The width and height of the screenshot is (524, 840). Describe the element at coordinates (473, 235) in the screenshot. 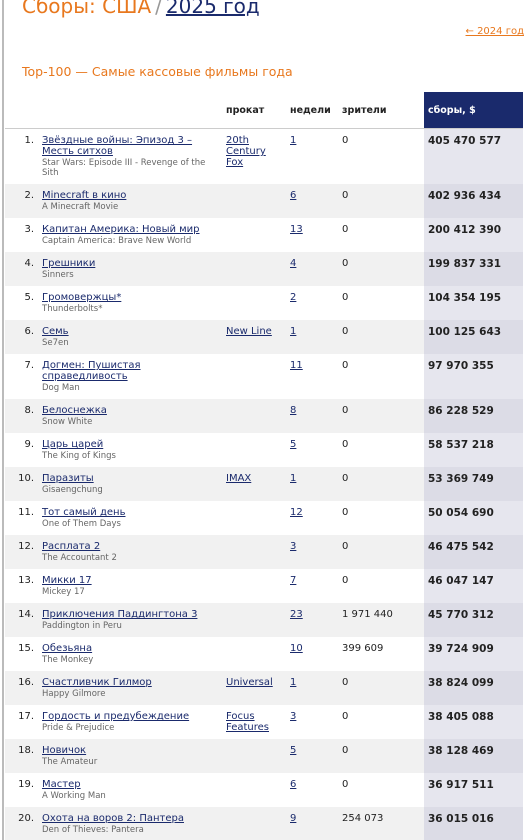

I see `gross: 200 412 390` at that location.